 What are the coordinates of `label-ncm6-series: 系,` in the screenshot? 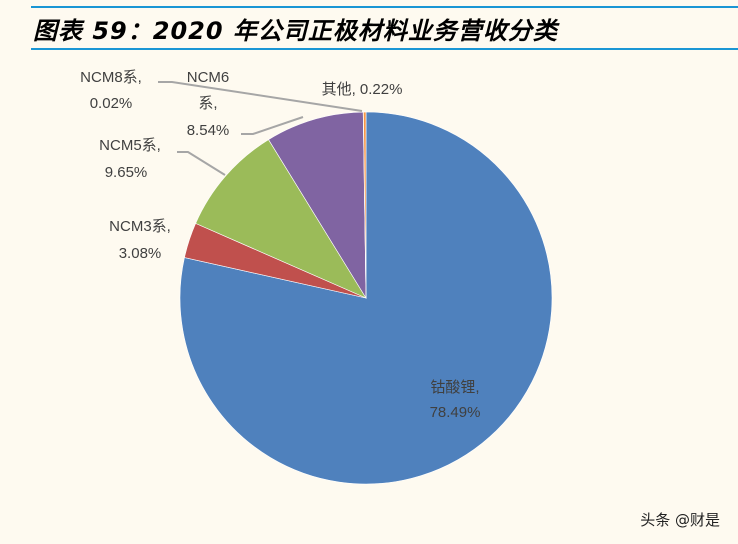 It's located at (207, 103).